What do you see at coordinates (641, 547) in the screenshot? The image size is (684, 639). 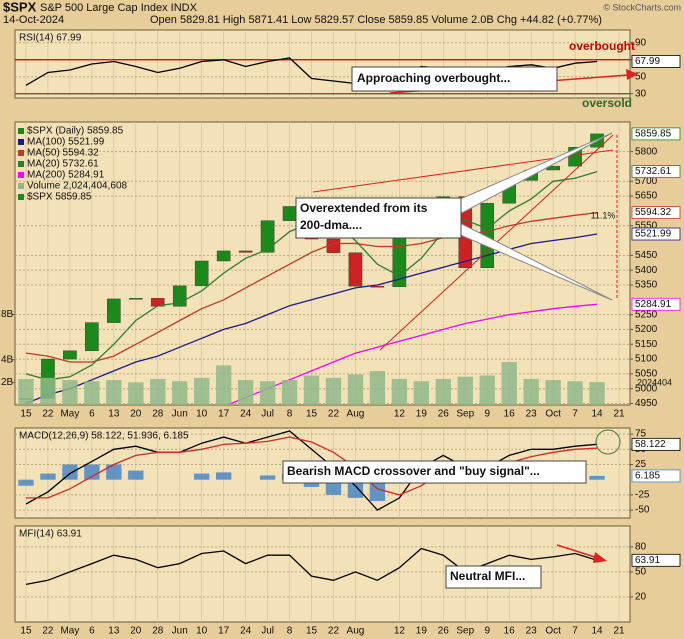 I see `y-tick-label: 80` at bounding box center [641, 547].